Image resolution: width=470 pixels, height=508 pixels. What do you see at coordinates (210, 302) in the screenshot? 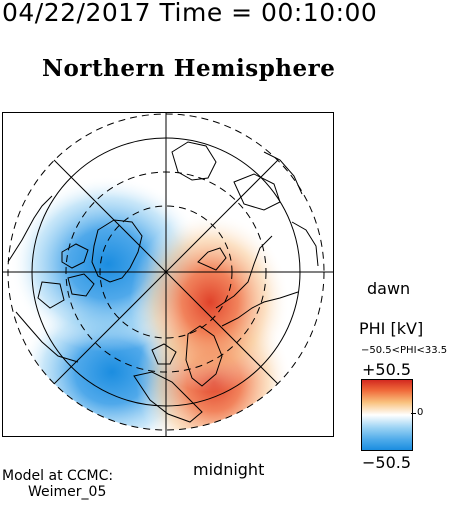
I see `dawn-cell-core` at bounding box center [210, 302].